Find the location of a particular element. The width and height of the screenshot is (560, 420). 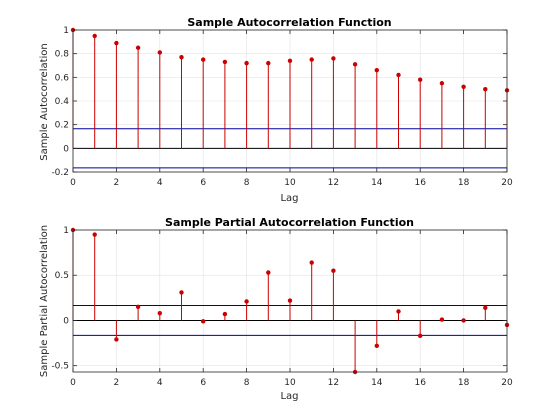

acf-xtick-label-5: 10 is located at coordinates (290, 183).